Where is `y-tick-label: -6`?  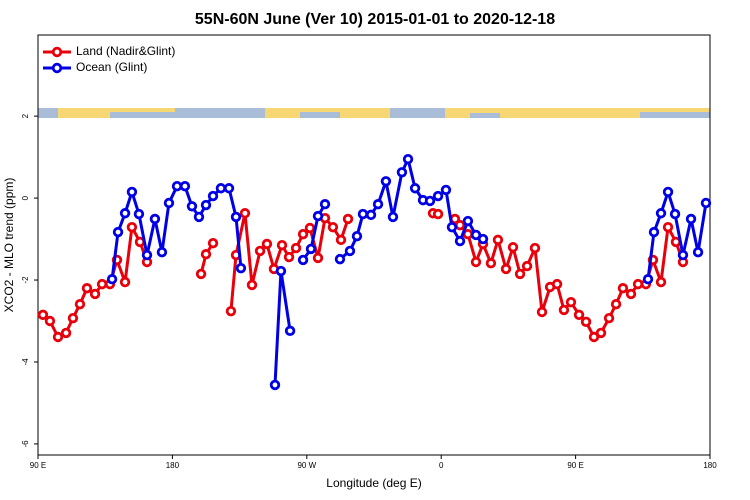
y-tick-label: -6 is located at coordinates (25, 444).